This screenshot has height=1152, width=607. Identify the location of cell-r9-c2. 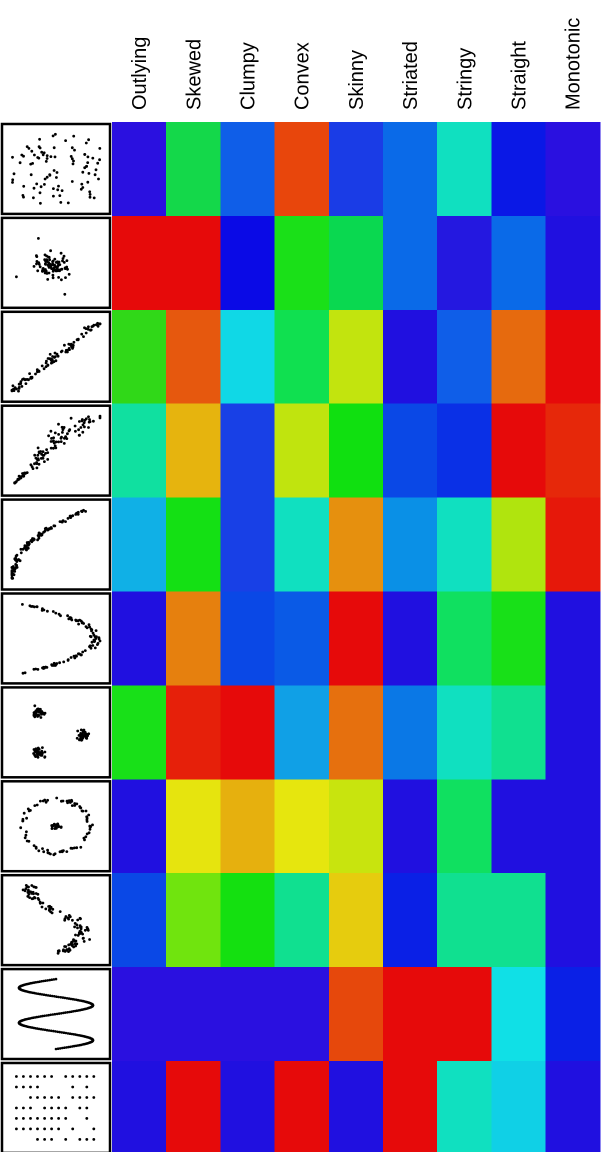
(248, 1014).